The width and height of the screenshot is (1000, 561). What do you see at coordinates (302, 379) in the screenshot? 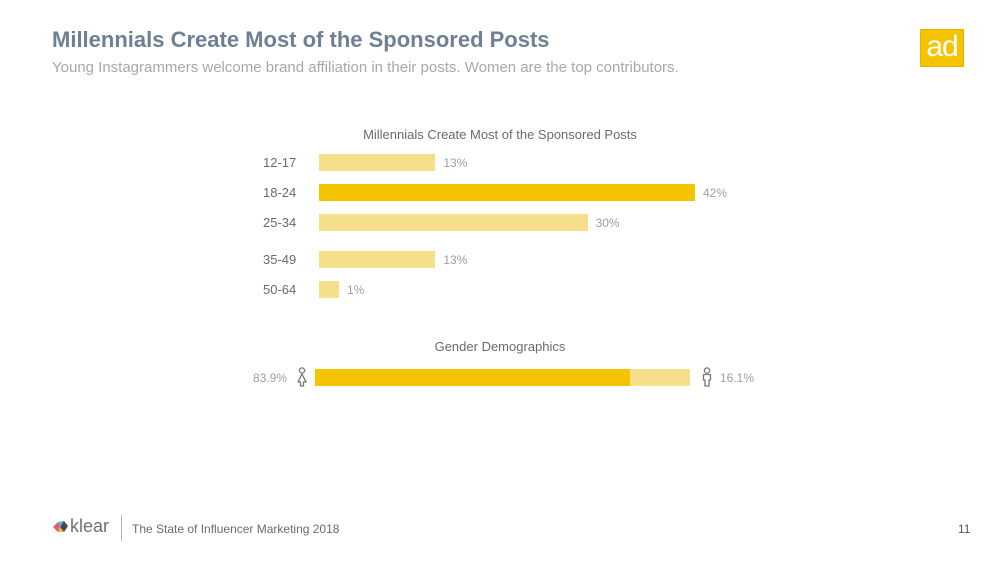
I see `female-icon` at bounding box center [302, 379].